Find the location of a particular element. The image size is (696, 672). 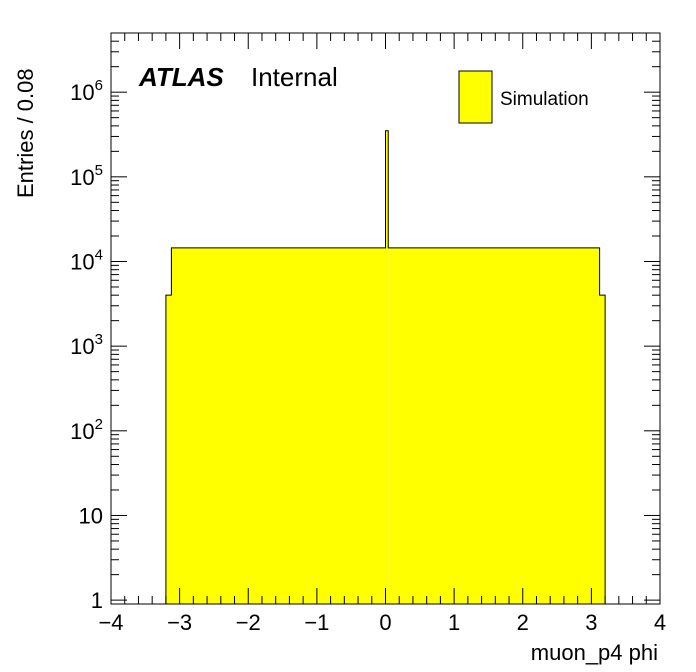

y-tick-exponent: 3 is located at coordinates (99, 339).